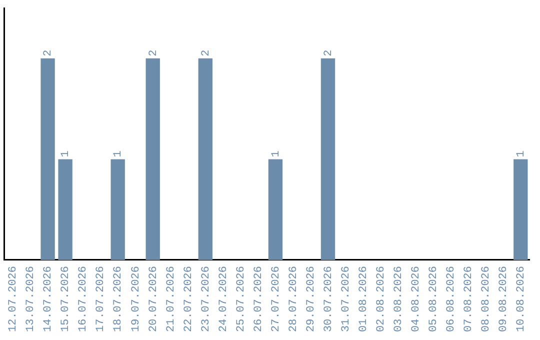  I want to click on x-tick-label: 27.07.2026, so click(276, 299).